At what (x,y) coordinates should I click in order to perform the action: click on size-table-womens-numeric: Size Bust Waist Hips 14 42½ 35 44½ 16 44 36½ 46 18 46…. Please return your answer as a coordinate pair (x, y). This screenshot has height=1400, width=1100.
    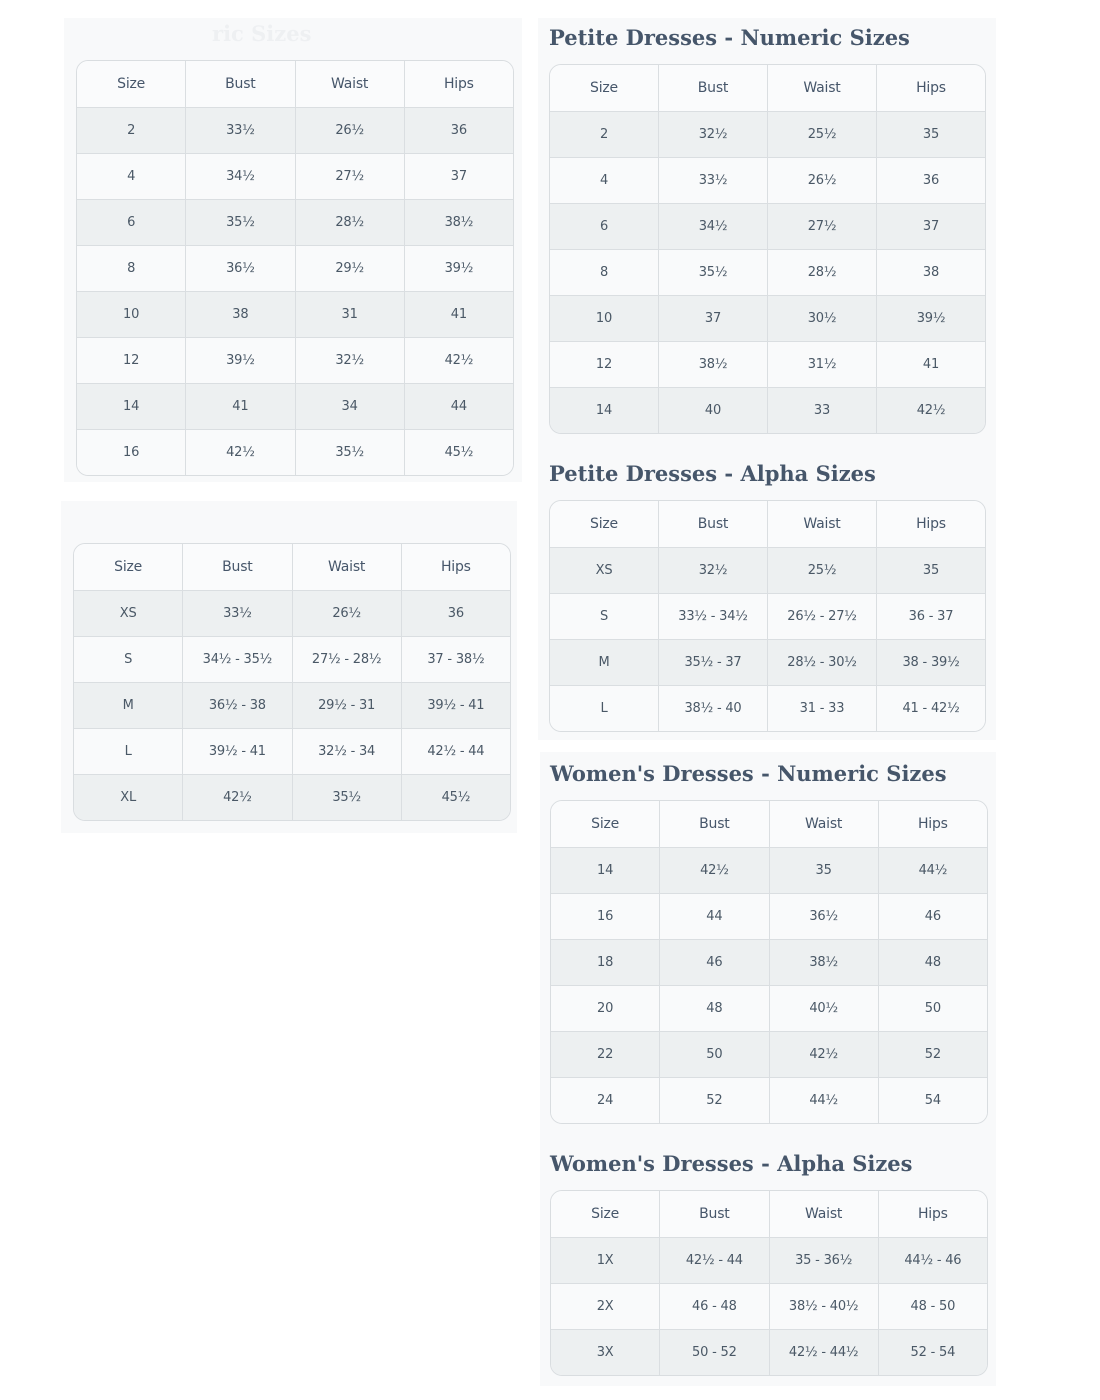
    Looking at the image, I should click on (769, 962).